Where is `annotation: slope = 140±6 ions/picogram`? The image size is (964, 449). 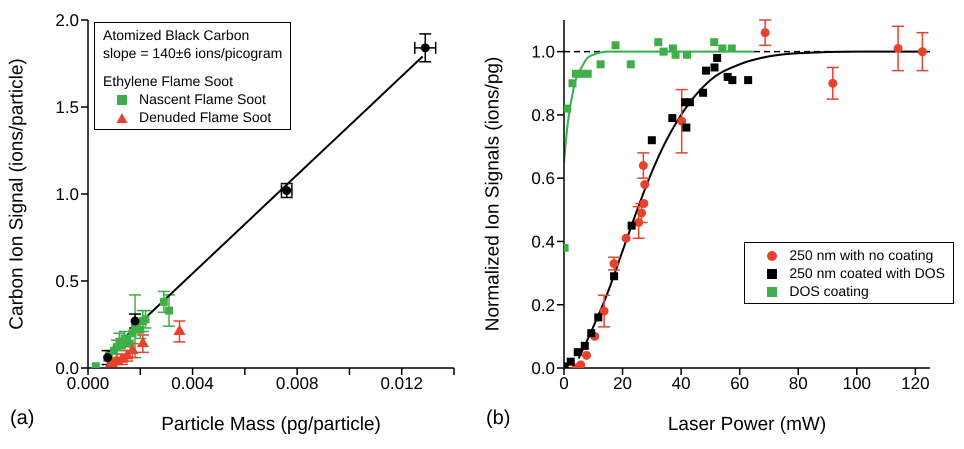
annotation: slope = 140±6 ions/picogram is located at coordinates (192, 53).